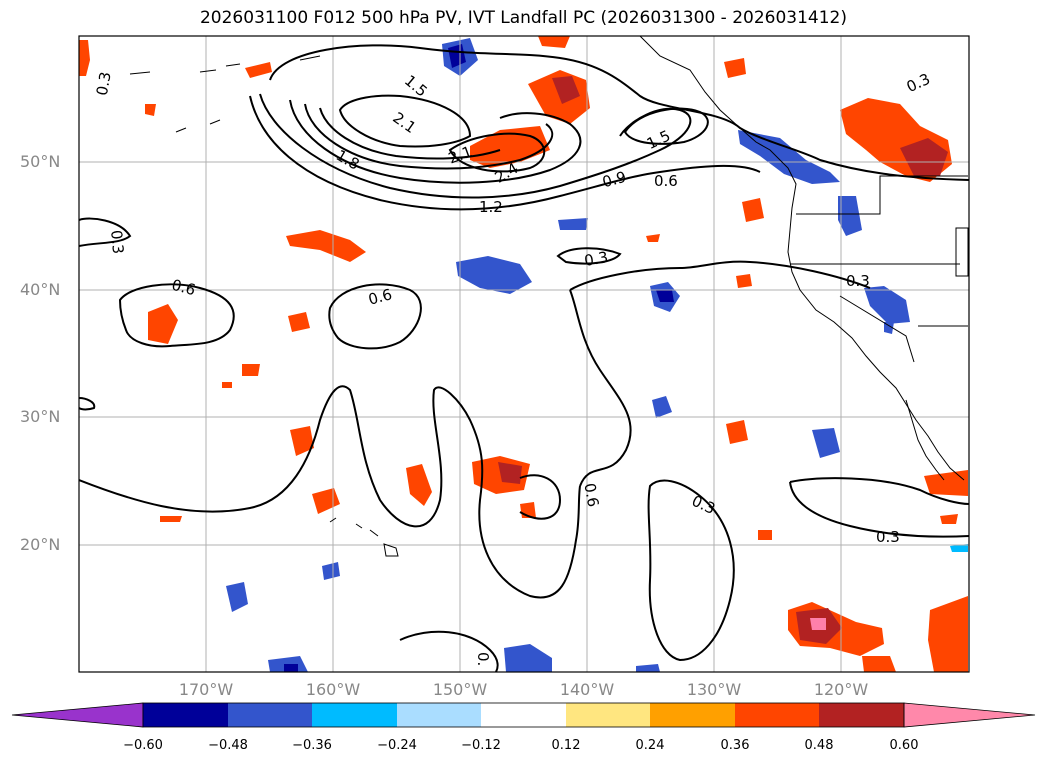 The width and height of the screenshot is (1047, 765). Describe the element at coordinates (714, 689) in the screenshot. I see `lon-label-130w: 130°W` at that location.